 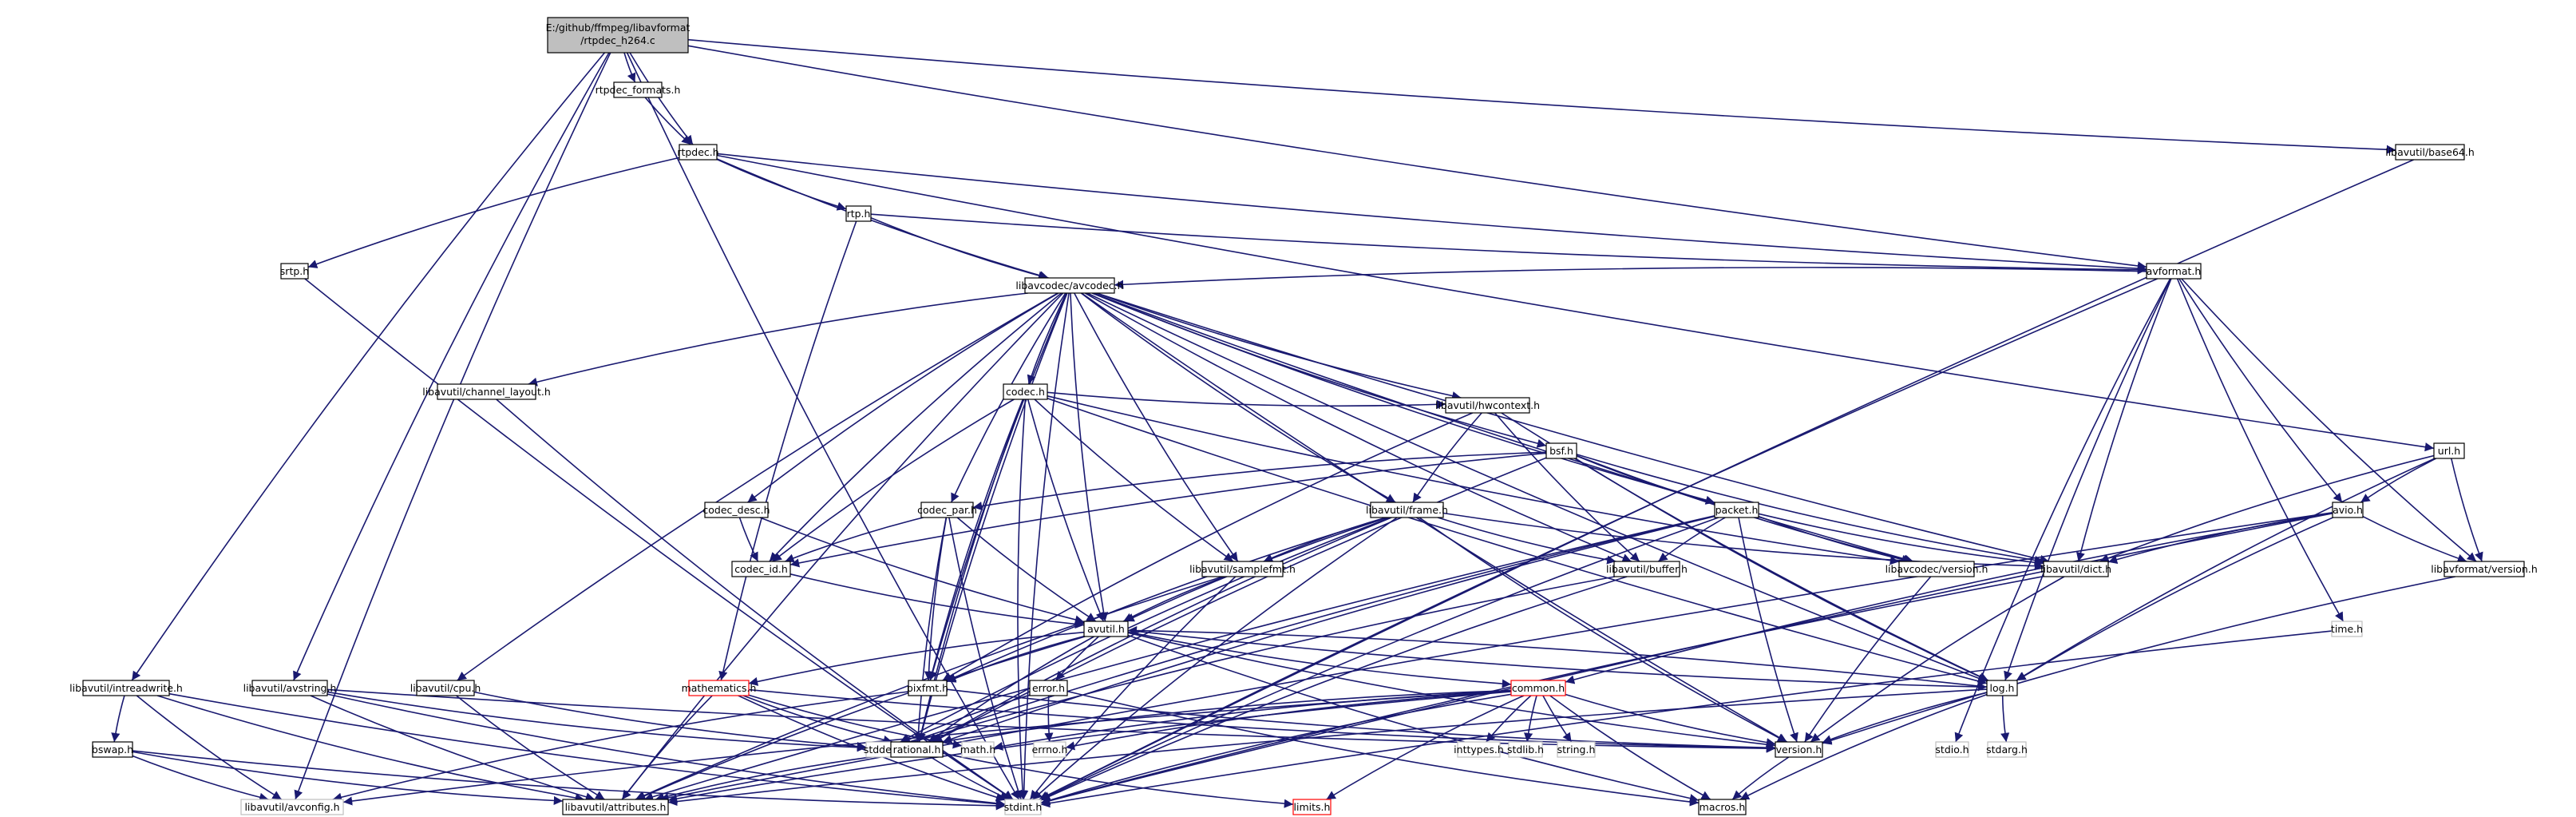 I want to click on node-label: libavutil/attributes.h, so click(x=616, y=807).